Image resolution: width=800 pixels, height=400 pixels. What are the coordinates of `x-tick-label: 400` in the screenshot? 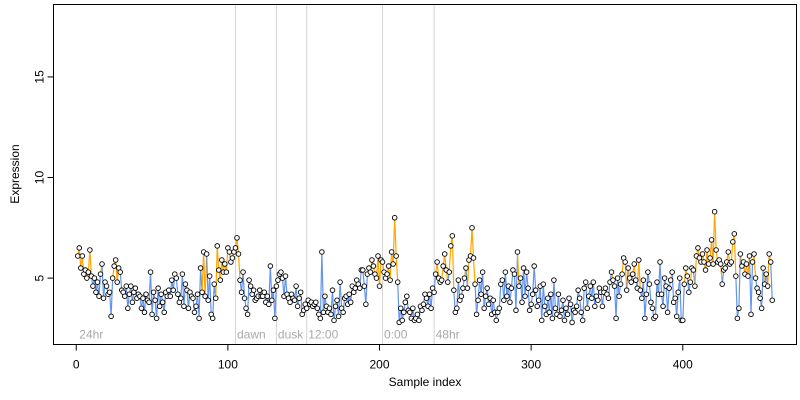 It's located at (683, 365).